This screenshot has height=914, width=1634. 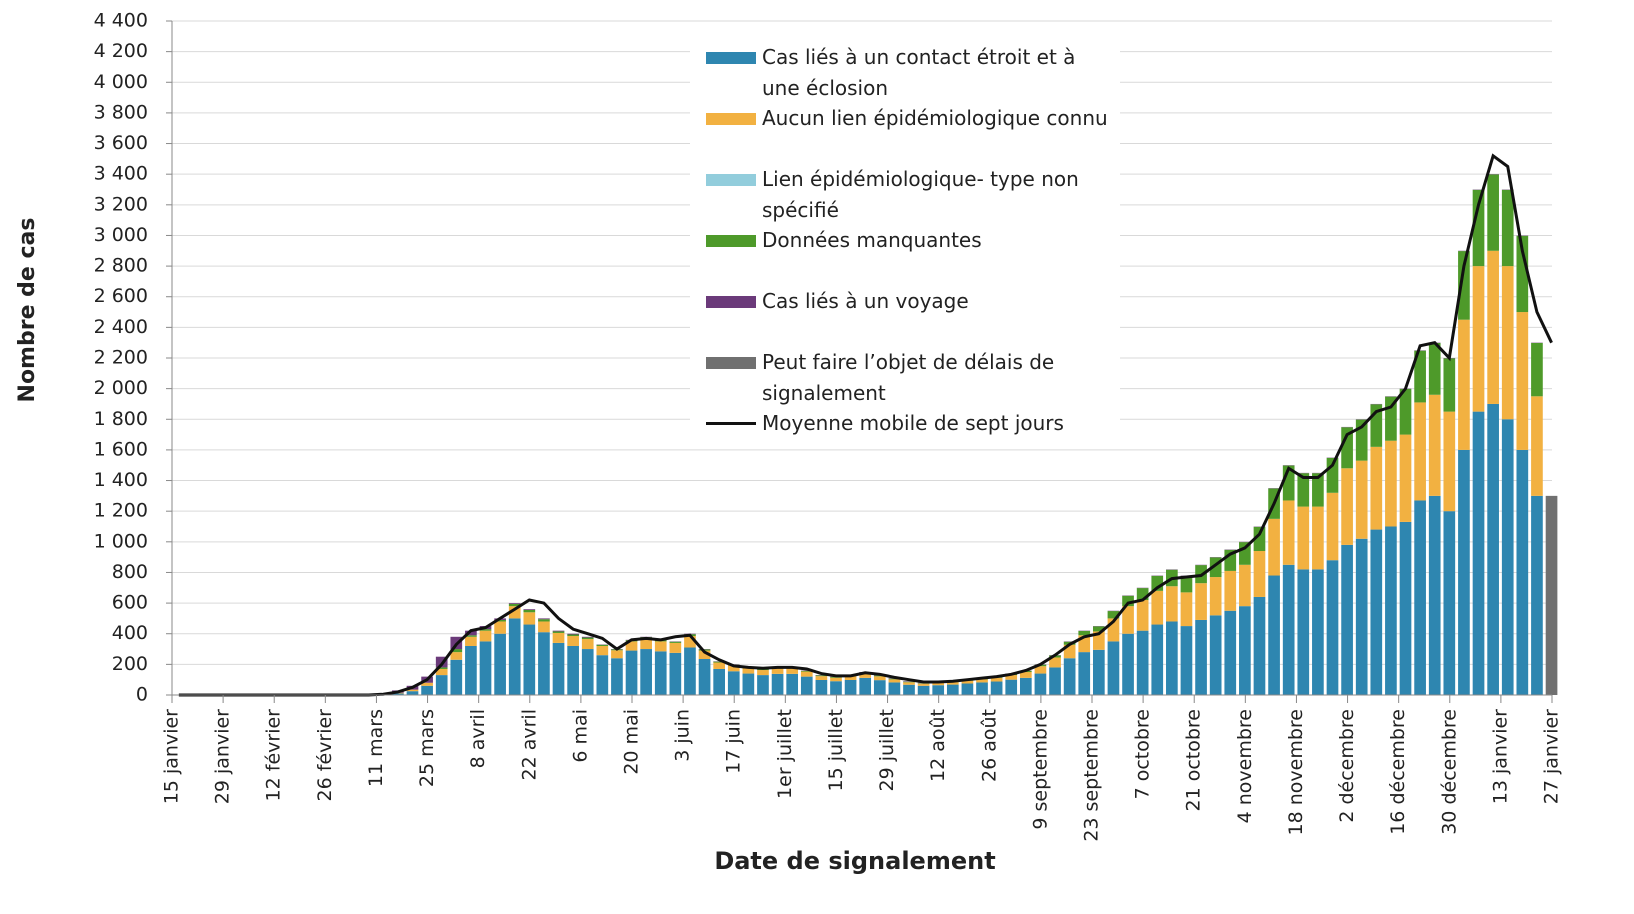 What do you see at coordinates (121, 235) in the screenshot?
I see `y-tick-label: 3 000` at bounding box center [121, 235].